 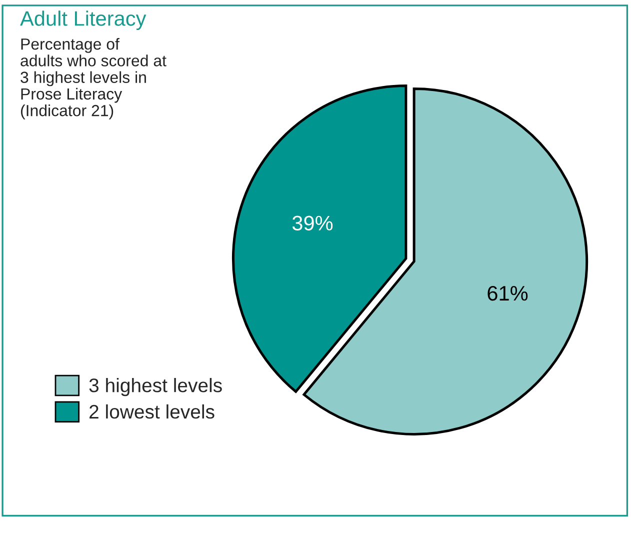 I want to click on chart-subtitle: Percentage of adults who scored at 3 highest levels in Prose Literacy (Indicator 21), so click(x=93, y=79).